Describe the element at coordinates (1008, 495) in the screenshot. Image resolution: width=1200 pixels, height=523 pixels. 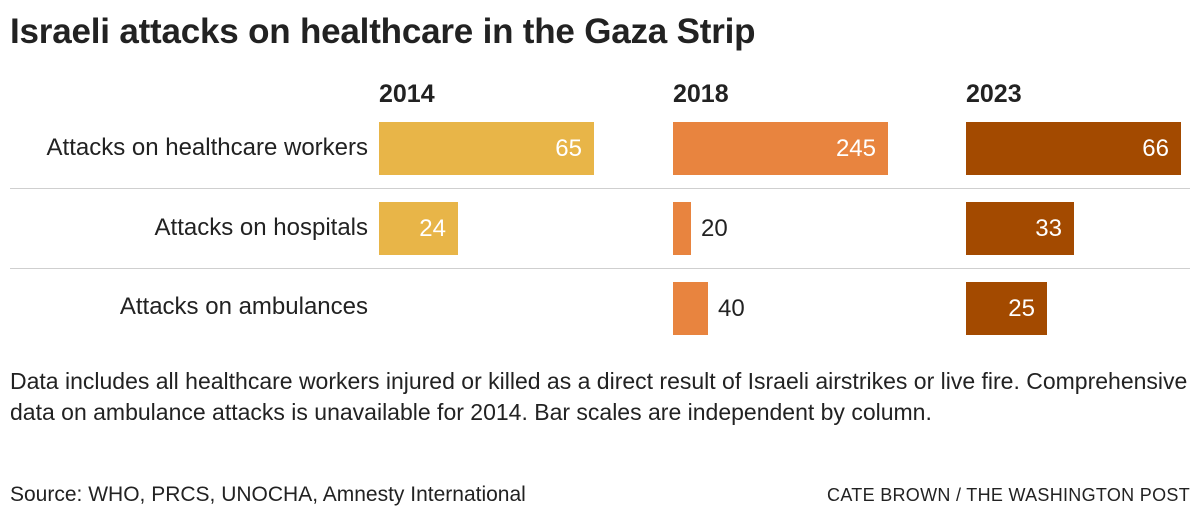
I see `credit-text: CATE BROWN / THE WASHINGTON POST` at that location.